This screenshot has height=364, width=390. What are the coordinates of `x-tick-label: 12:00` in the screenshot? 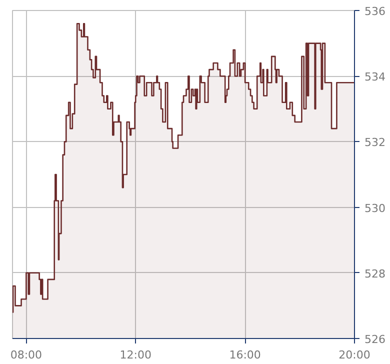 It's located at (136, 355).